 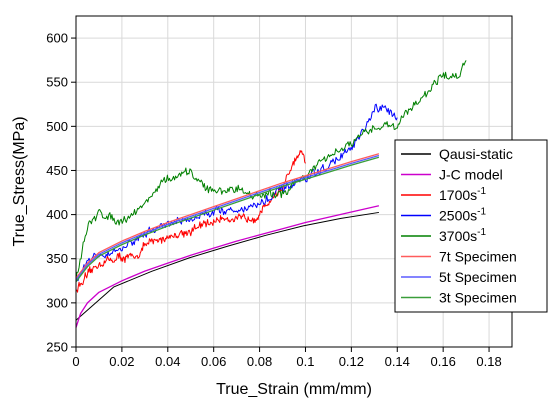 I want to click on x-axis-title: True_Strain (mm/mm), so click(x=294, y=389).